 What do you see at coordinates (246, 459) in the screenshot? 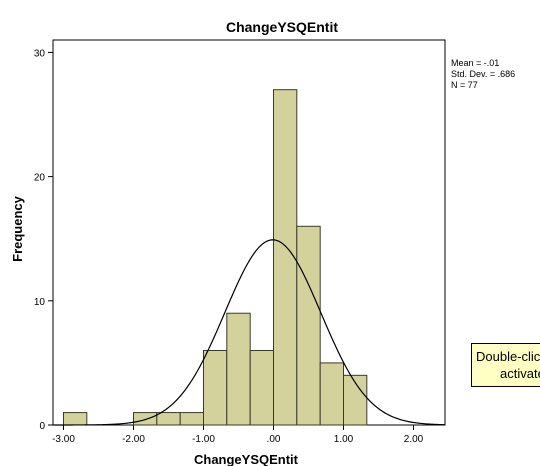
I see `x-axis-label: ChangeYSQEntit` at bounding box center [246, 459].